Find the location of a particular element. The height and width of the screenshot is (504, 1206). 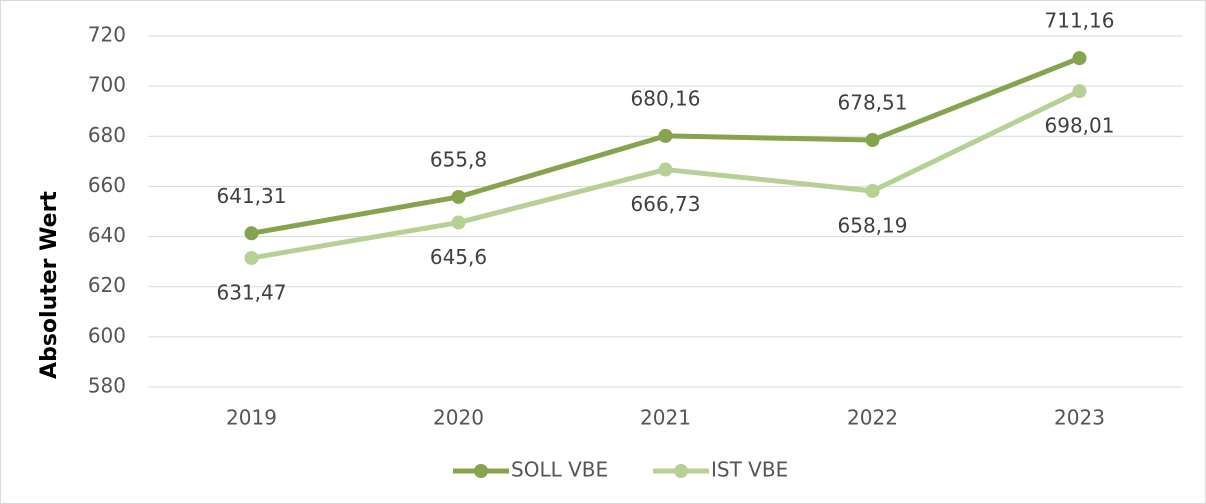

data-label: 698,01 is located at coordinates (1080, 126).